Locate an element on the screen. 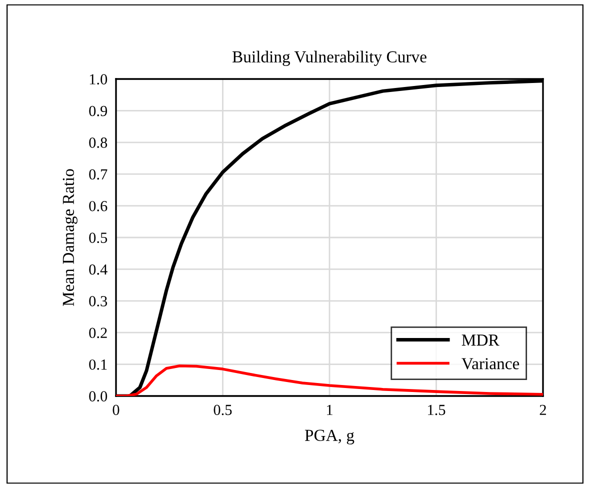  y-tick-label: 0.6 is located at coordinates (98, 206).